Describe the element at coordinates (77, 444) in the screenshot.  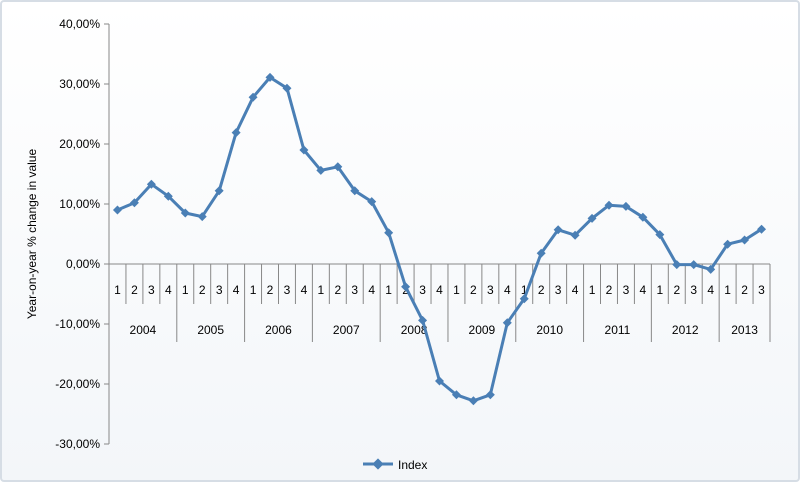
I see `y-tick-label: -30,00%` at that location.